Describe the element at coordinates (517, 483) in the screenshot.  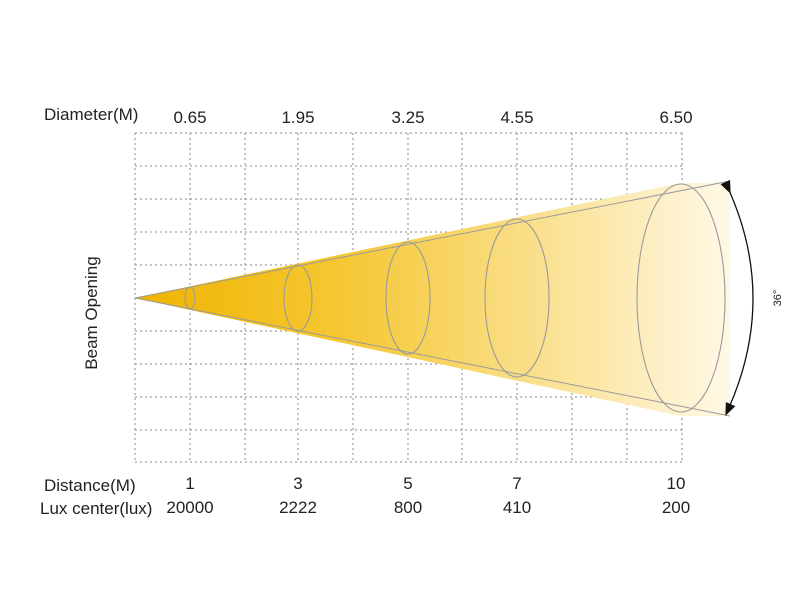
I see `distance-value: 7` at that location.